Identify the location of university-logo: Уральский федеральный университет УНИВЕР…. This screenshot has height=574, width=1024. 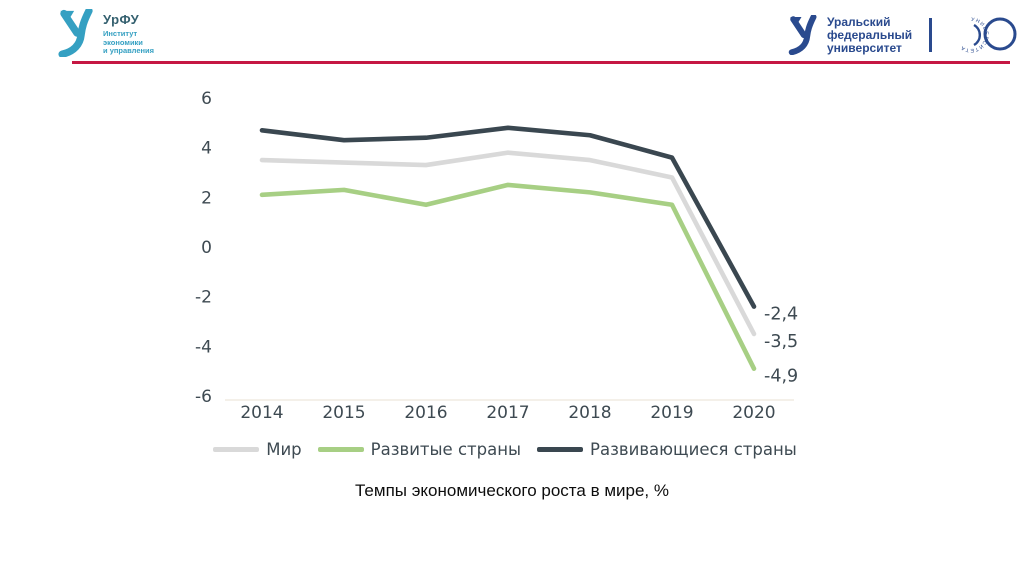
(905, 35).